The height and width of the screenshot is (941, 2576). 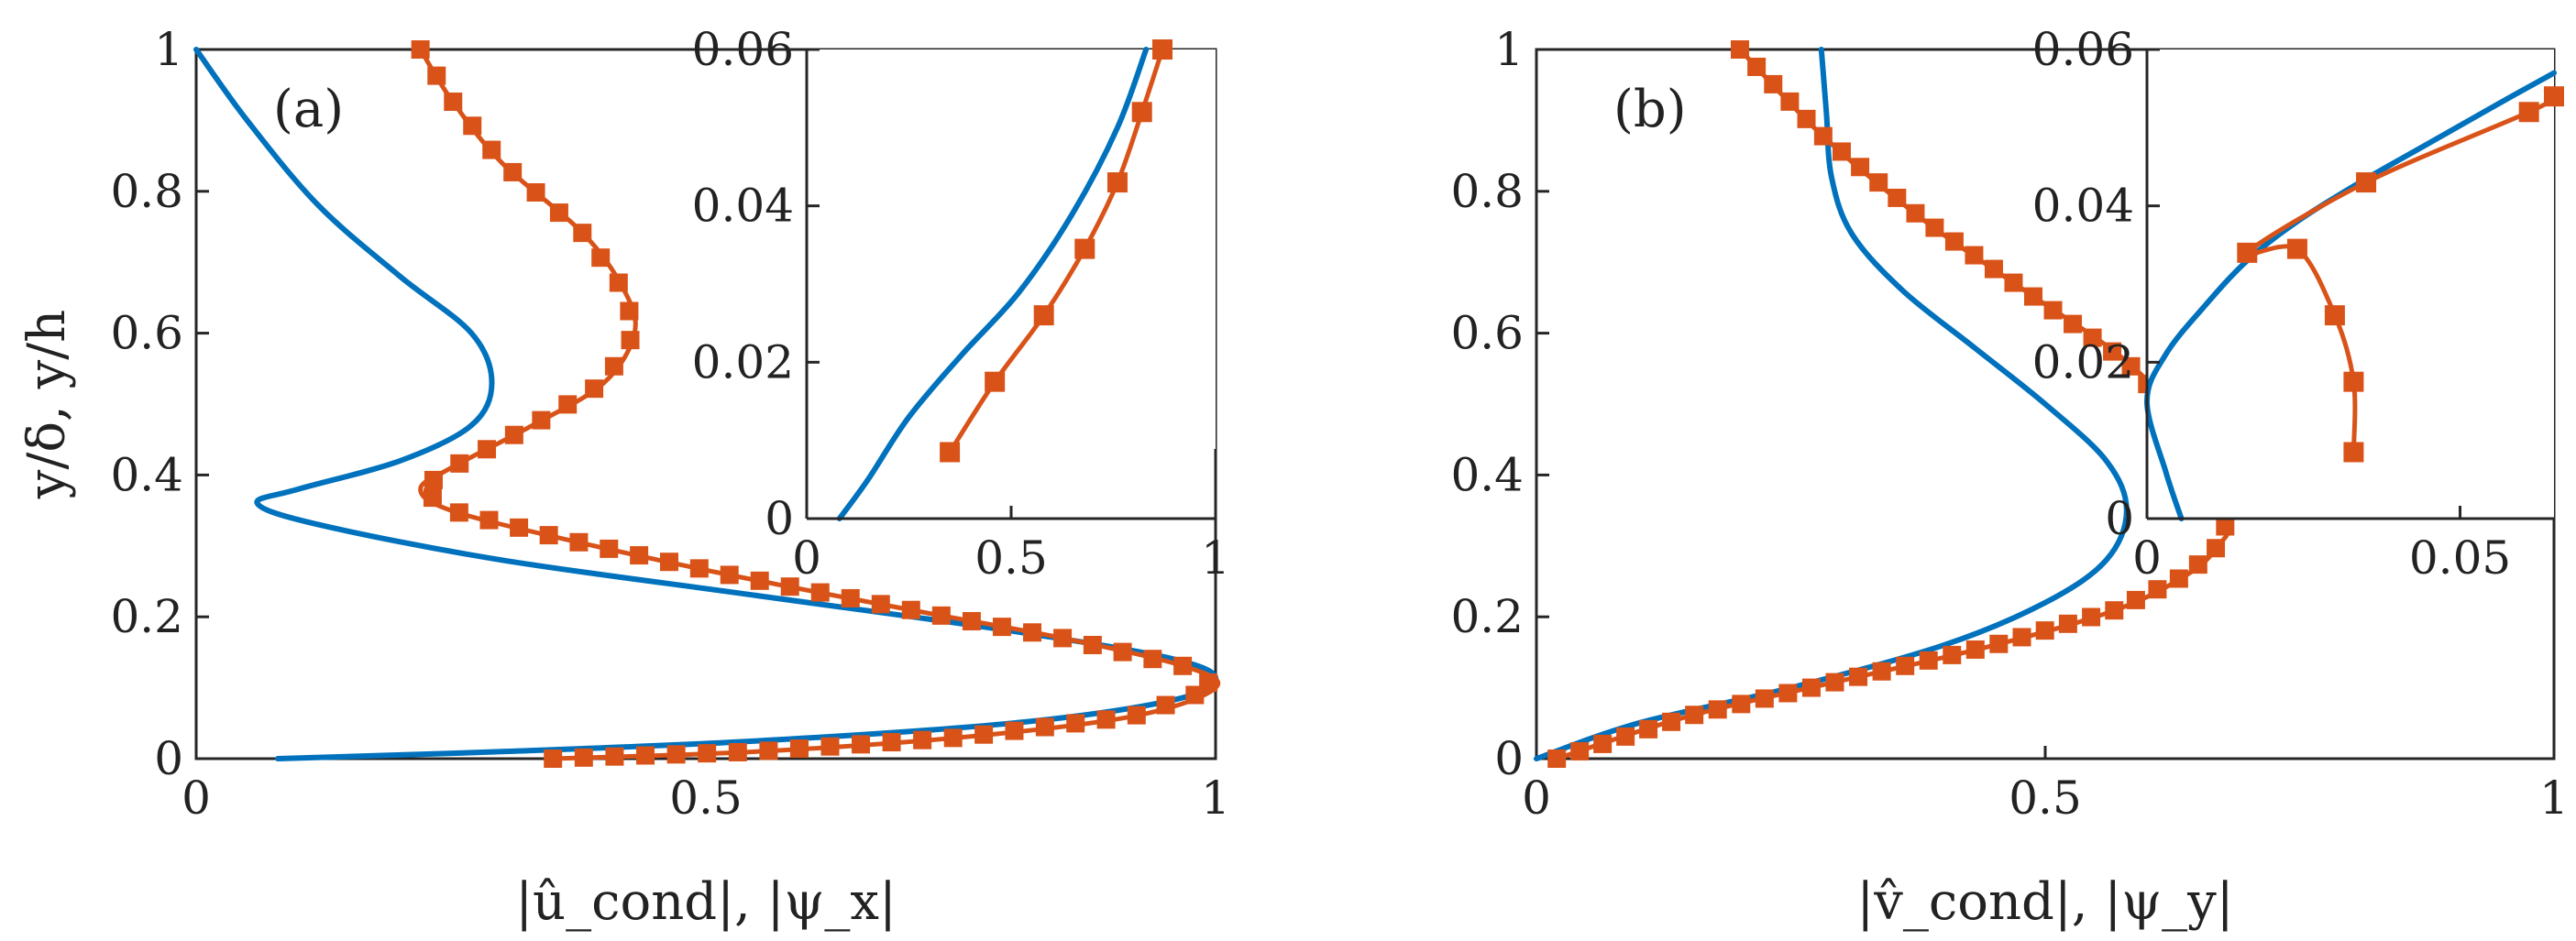 I want to click on panel-b-inset-bg, so click(x=2351, y=284).